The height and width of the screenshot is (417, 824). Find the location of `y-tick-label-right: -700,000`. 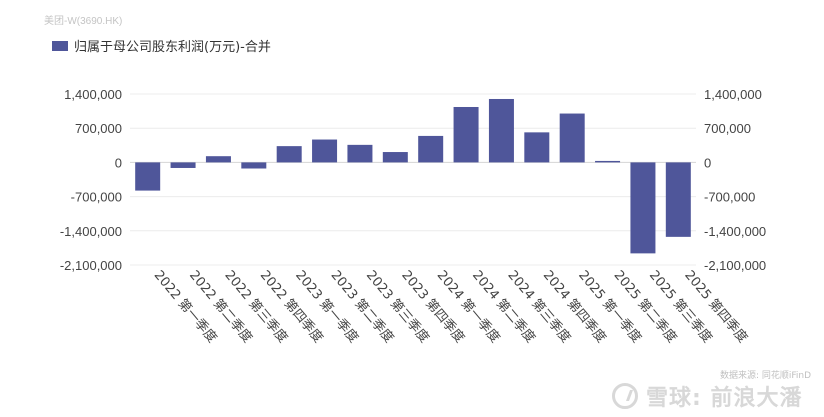

y-tick-label-right: -700,000 is located at coordinates (729, 197).